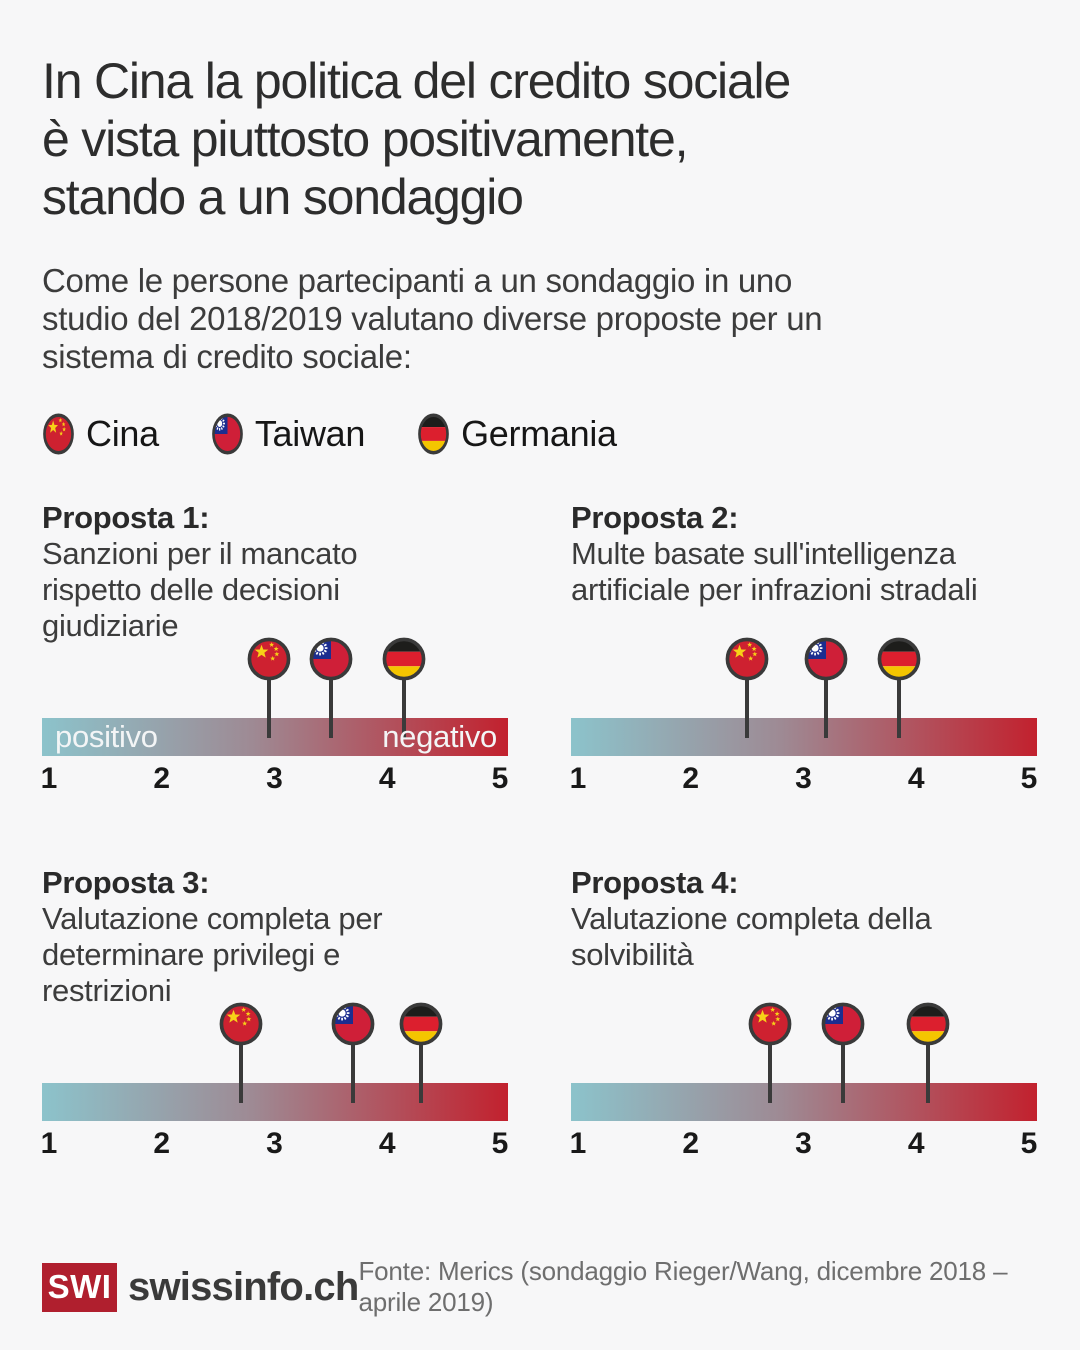  I want to click on swissinfo-wordmark: swissinfo.ch, so click(243, 1286).